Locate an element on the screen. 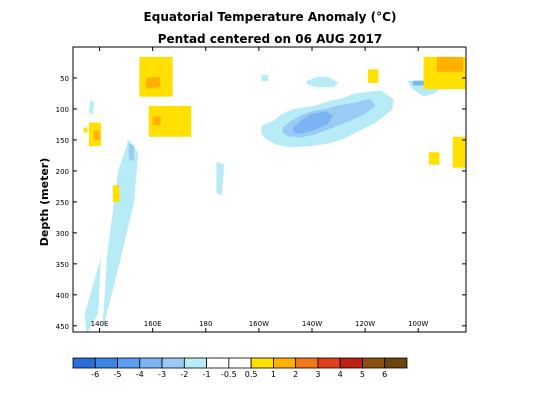 The width and height of the screenshot is (540, 405). colorbar-label: -5 is located at coordinates (118, 374).